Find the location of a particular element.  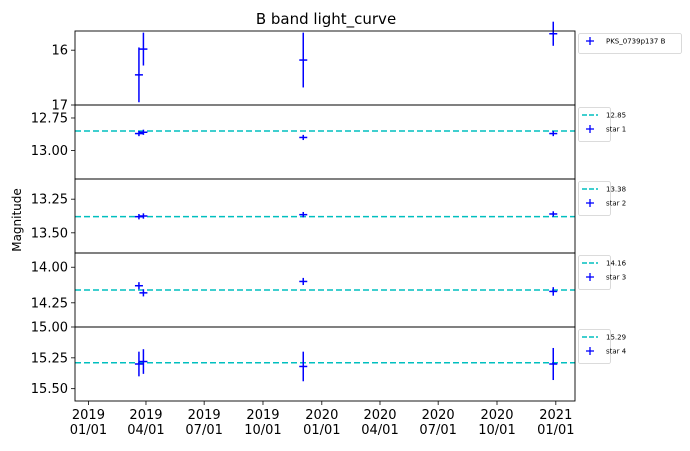

legend-label: star 4 is located at coordinates (616, 352).